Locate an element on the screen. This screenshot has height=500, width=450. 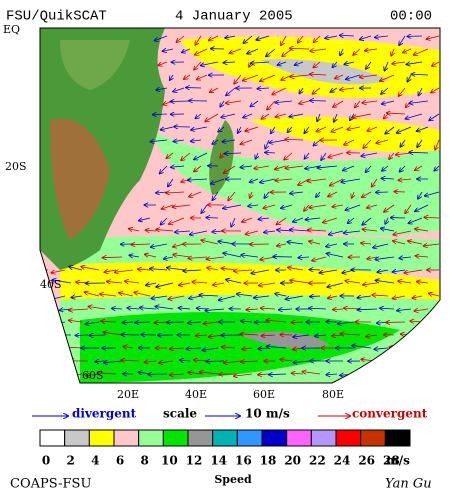
footer-right: Yan Gu is located at coordinates (408, 484).